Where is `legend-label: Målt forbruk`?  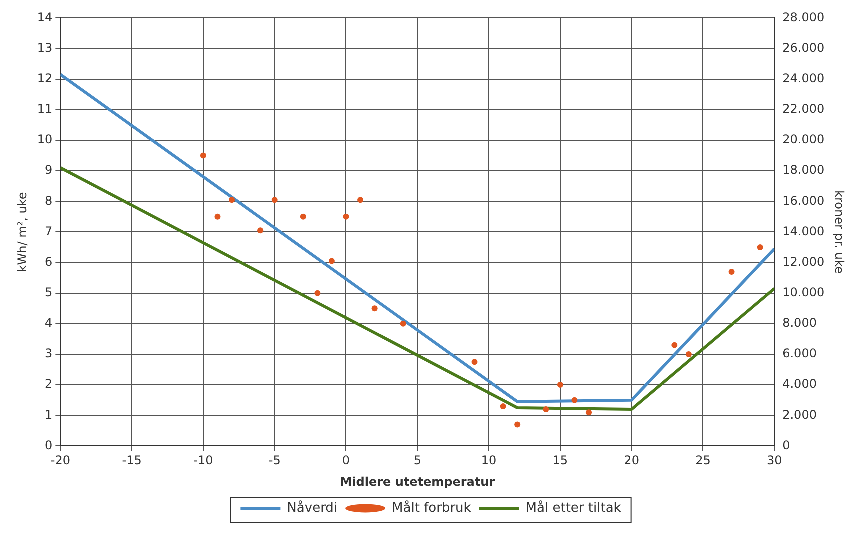
legend-label: Målt forbruk is located at coordinates (432, 508).